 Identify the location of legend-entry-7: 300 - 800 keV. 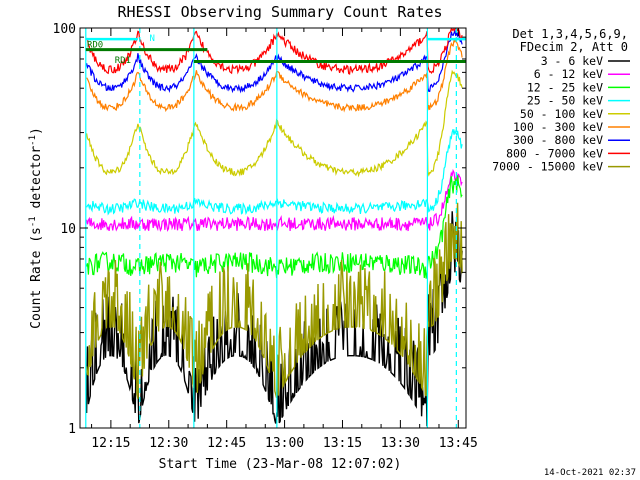
(558, 140).